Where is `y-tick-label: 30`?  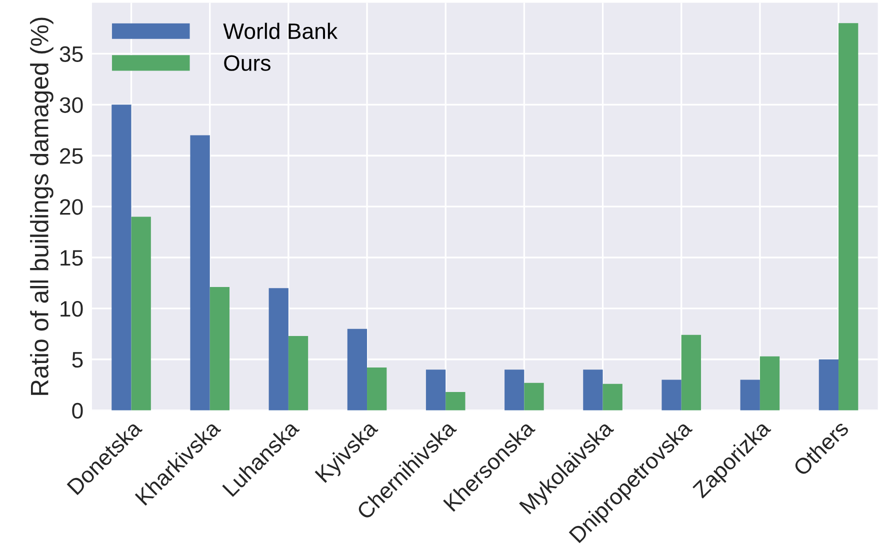
y-tick-label: 30 is located at coordinates (71, 105).